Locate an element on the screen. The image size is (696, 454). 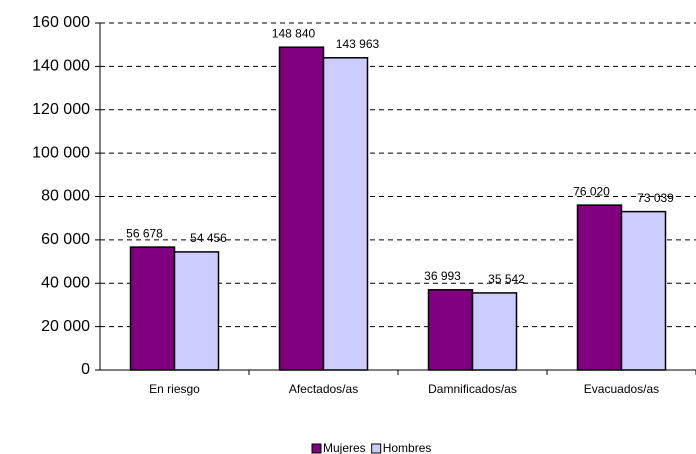
x-tick-label: Evacuados/as is located at coordinates (621, 389).